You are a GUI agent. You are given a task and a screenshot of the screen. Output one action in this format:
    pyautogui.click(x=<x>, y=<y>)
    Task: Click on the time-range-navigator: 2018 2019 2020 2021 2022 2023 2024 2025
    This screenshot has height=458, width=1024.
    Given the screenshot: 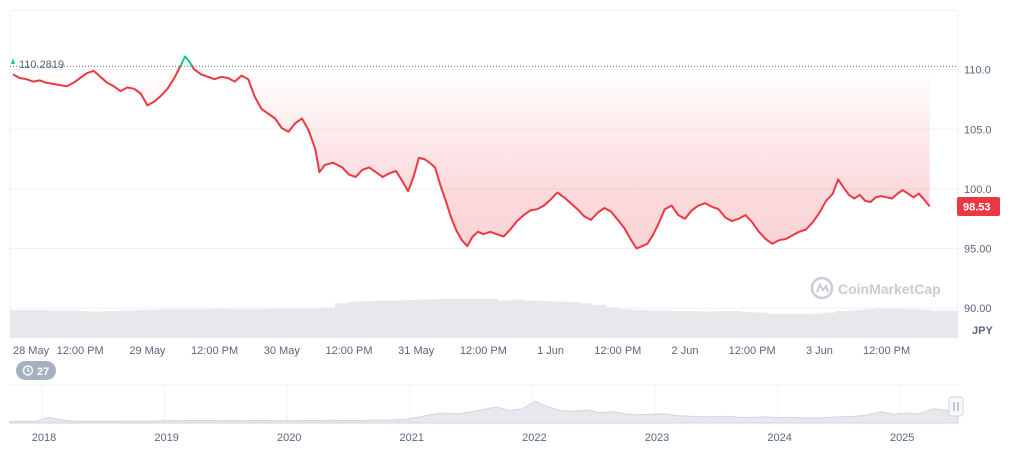 What is the action you would take?
    pyautogui.click(x=486, y=414)
    